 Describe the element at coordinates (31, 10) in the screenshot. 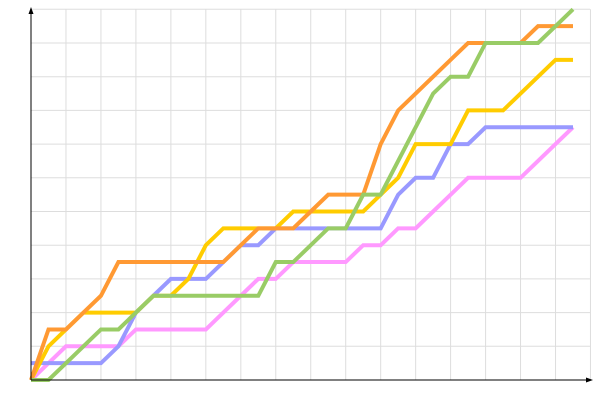

I see `y-axis-arrow-icon` at that location.